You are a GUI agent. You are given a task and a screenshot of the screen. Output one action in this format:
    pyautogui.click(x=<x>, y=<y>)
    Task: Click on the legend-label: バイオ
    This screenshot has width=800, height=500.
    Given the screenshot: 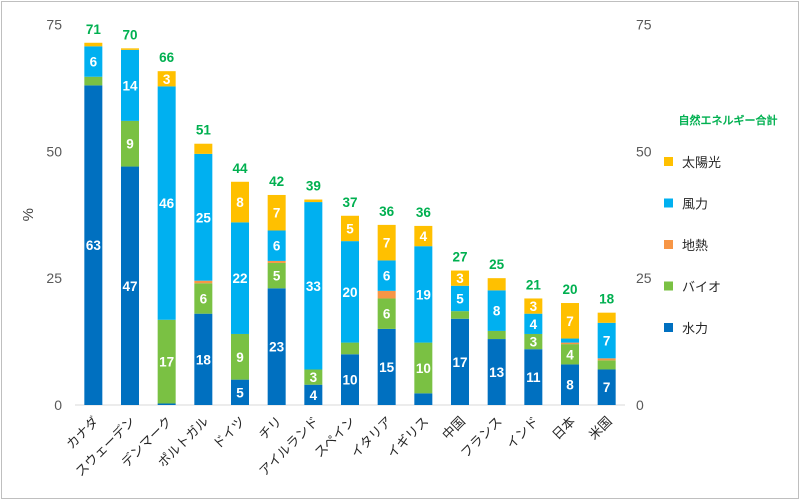 What is the action you would take?
    pyautogui.click(x=701, y=288)
    